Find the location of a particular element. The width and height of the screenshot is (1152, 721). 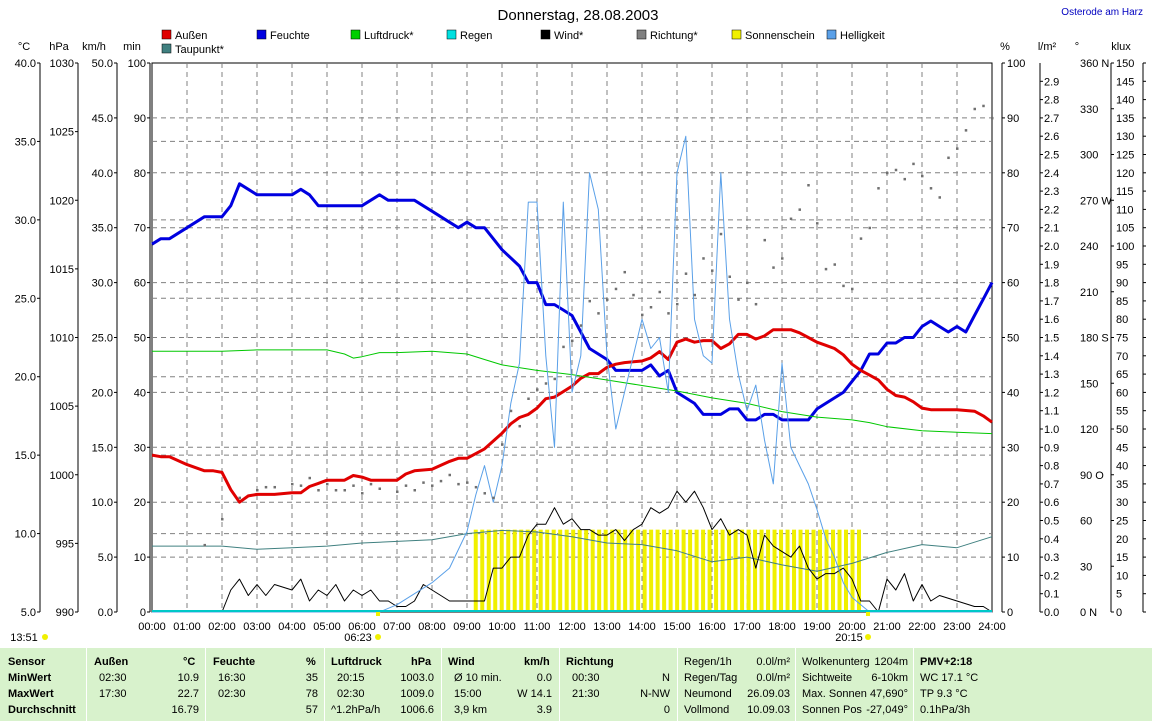

axis-lux-tick-3: 135 is located at coordinates (1125, 119).